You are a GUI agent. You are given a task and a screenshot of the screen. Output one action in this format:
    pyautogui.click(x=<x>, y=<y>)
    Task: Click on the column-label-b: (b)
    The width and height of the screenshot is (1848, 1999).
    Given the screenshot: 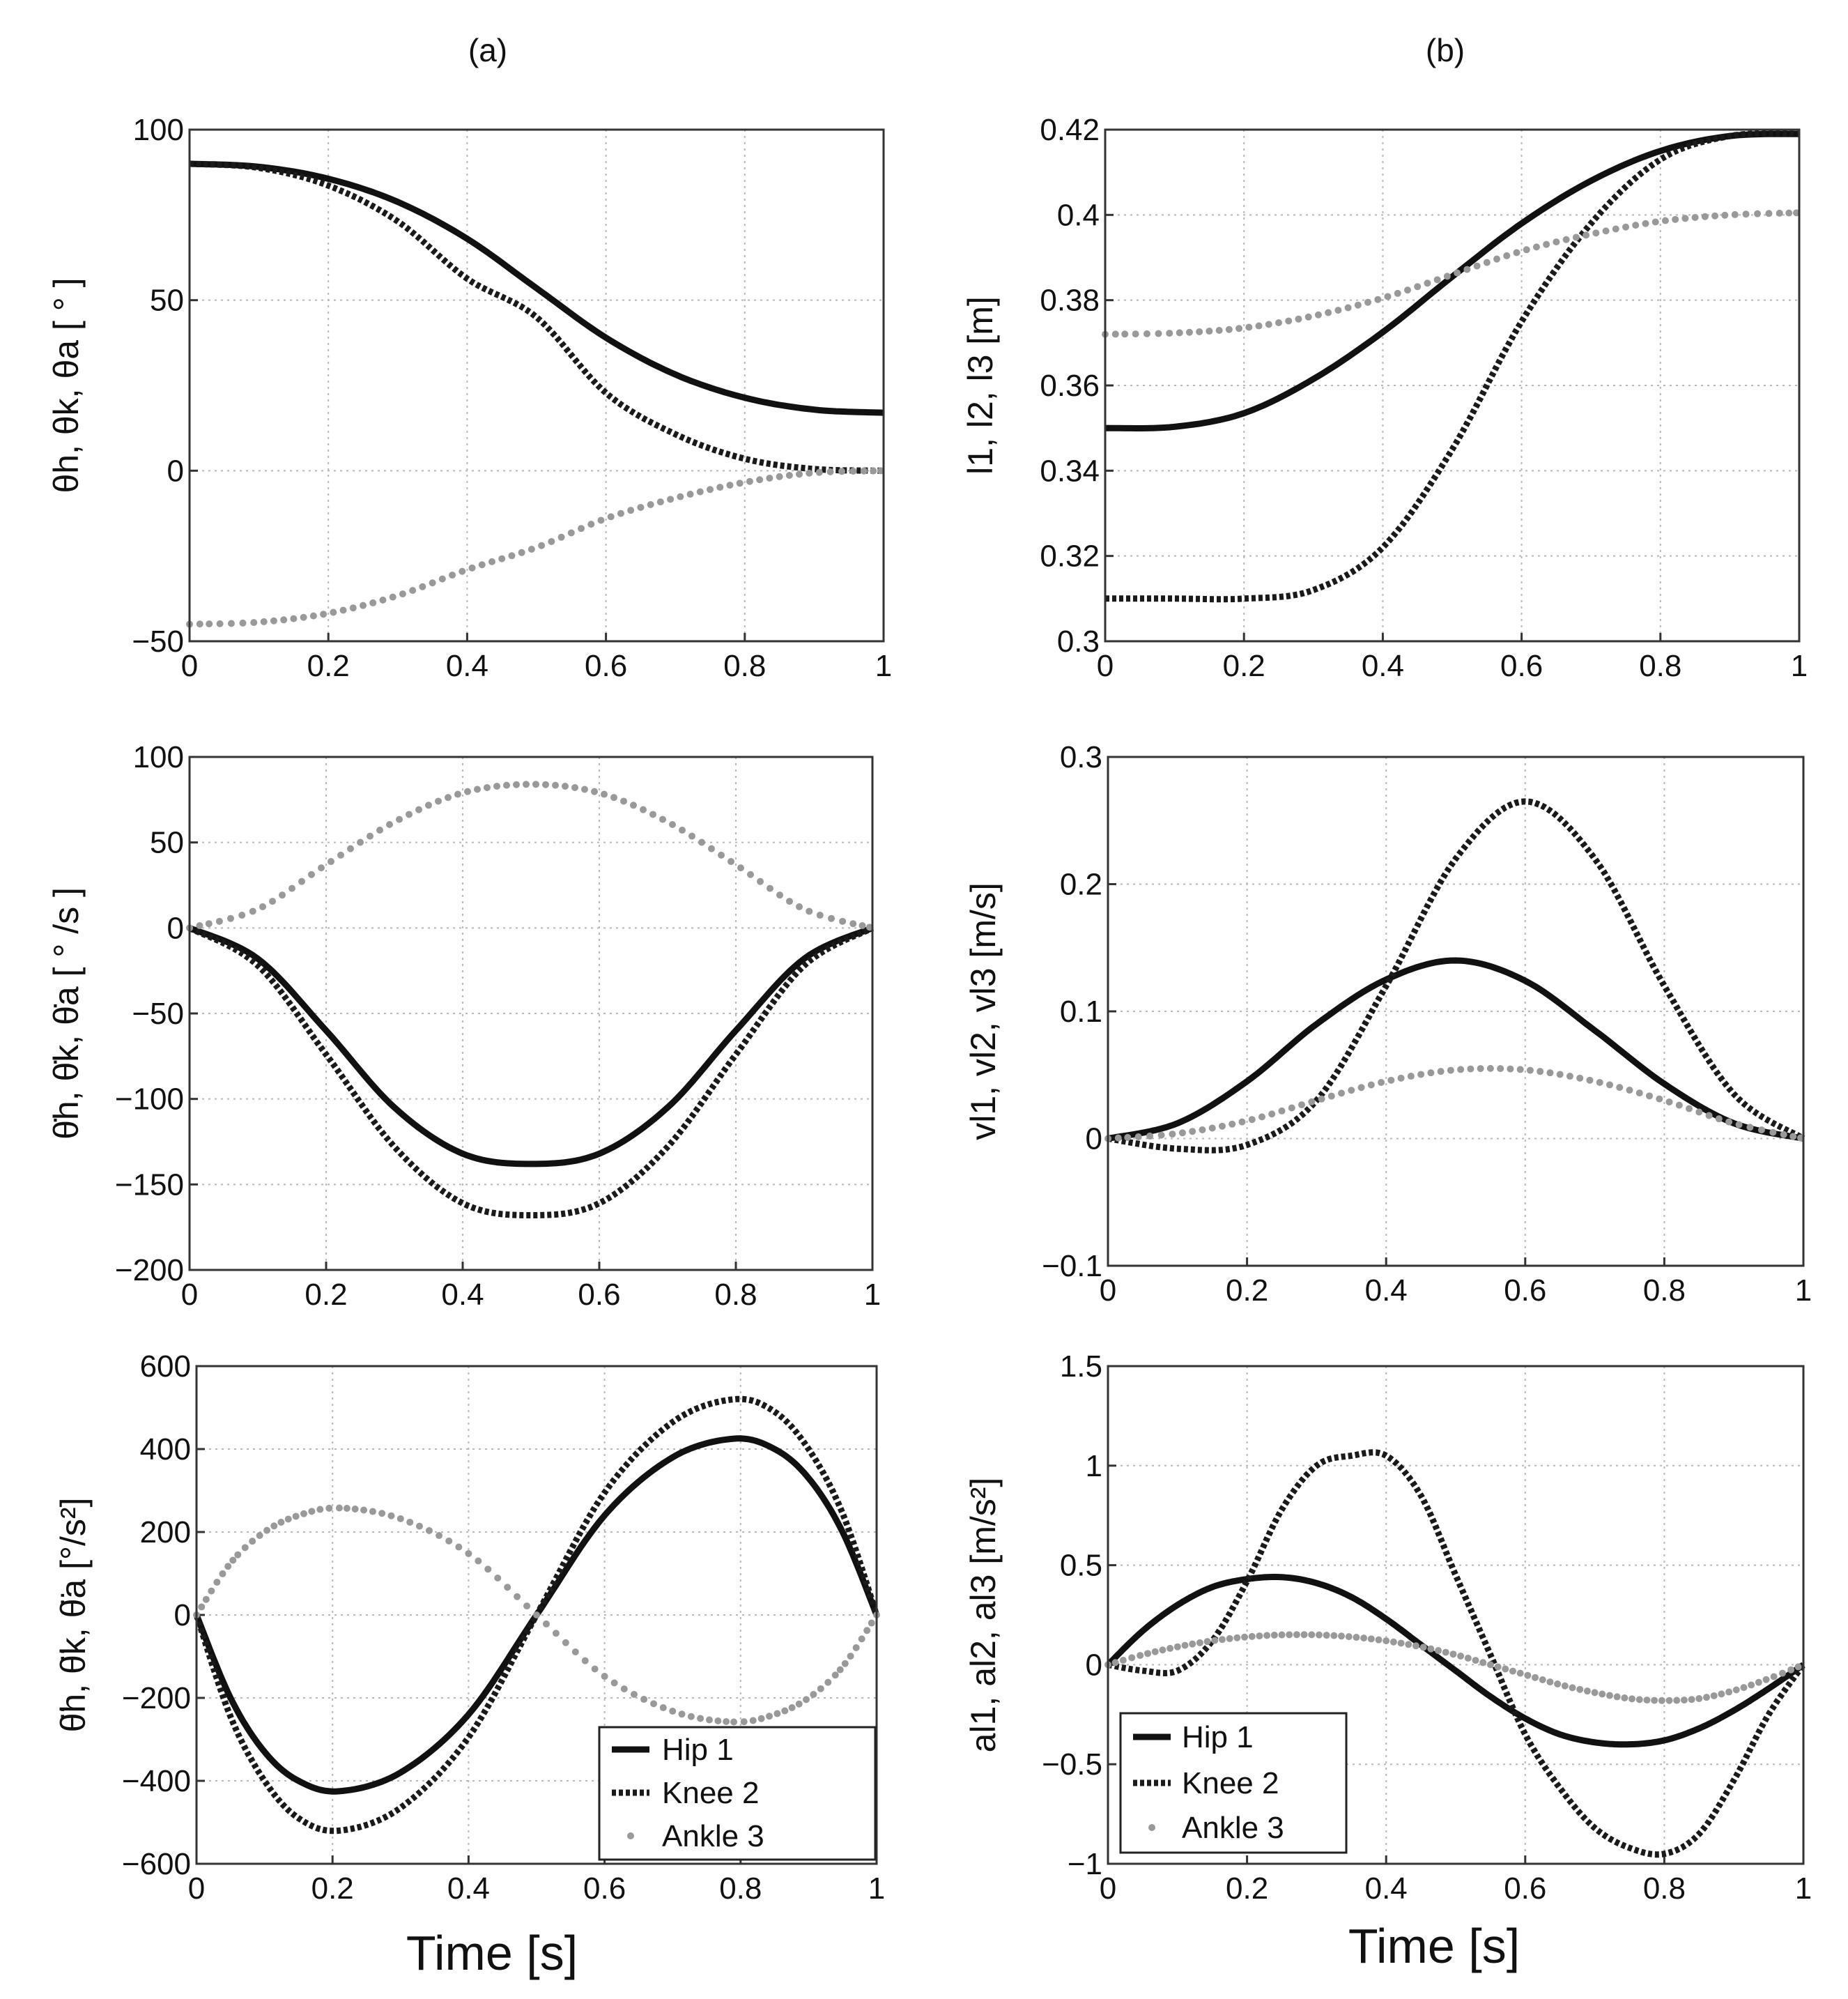 What is the action you would take?
    pyautogui.click(x=1446, y=50)
    